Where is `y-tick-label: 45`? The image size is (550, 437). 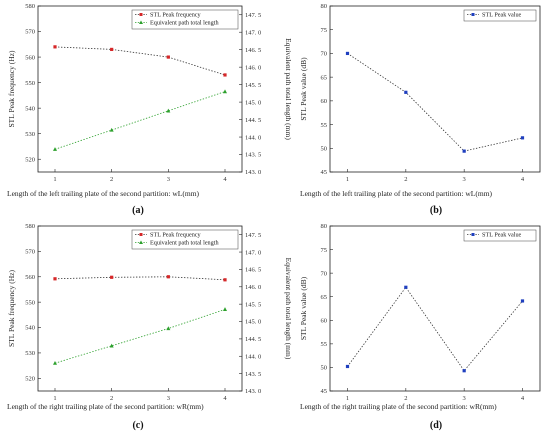 y-tick-label: 45 is located at coordinates (324, 172).